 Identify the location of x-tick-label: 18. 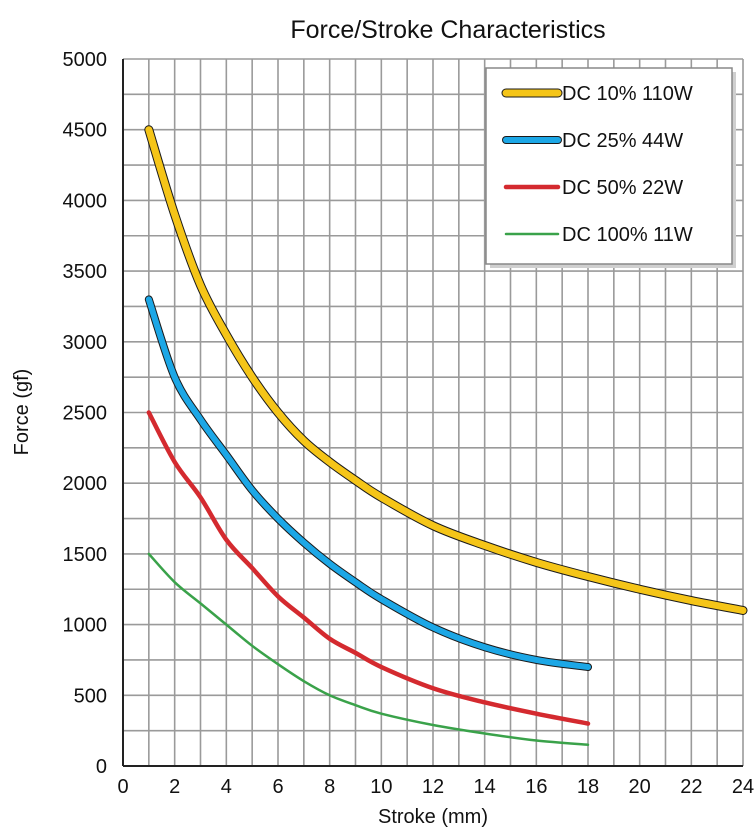
(588, 787).